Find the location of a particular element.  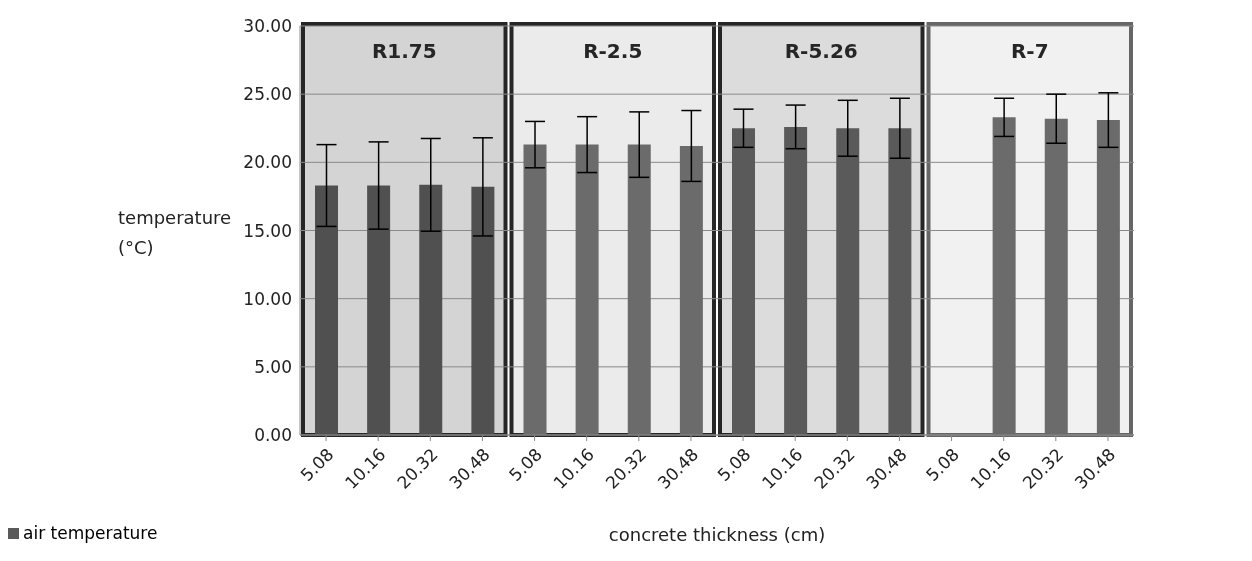

annotation: R1.75 is located at coordinates (404, 51).